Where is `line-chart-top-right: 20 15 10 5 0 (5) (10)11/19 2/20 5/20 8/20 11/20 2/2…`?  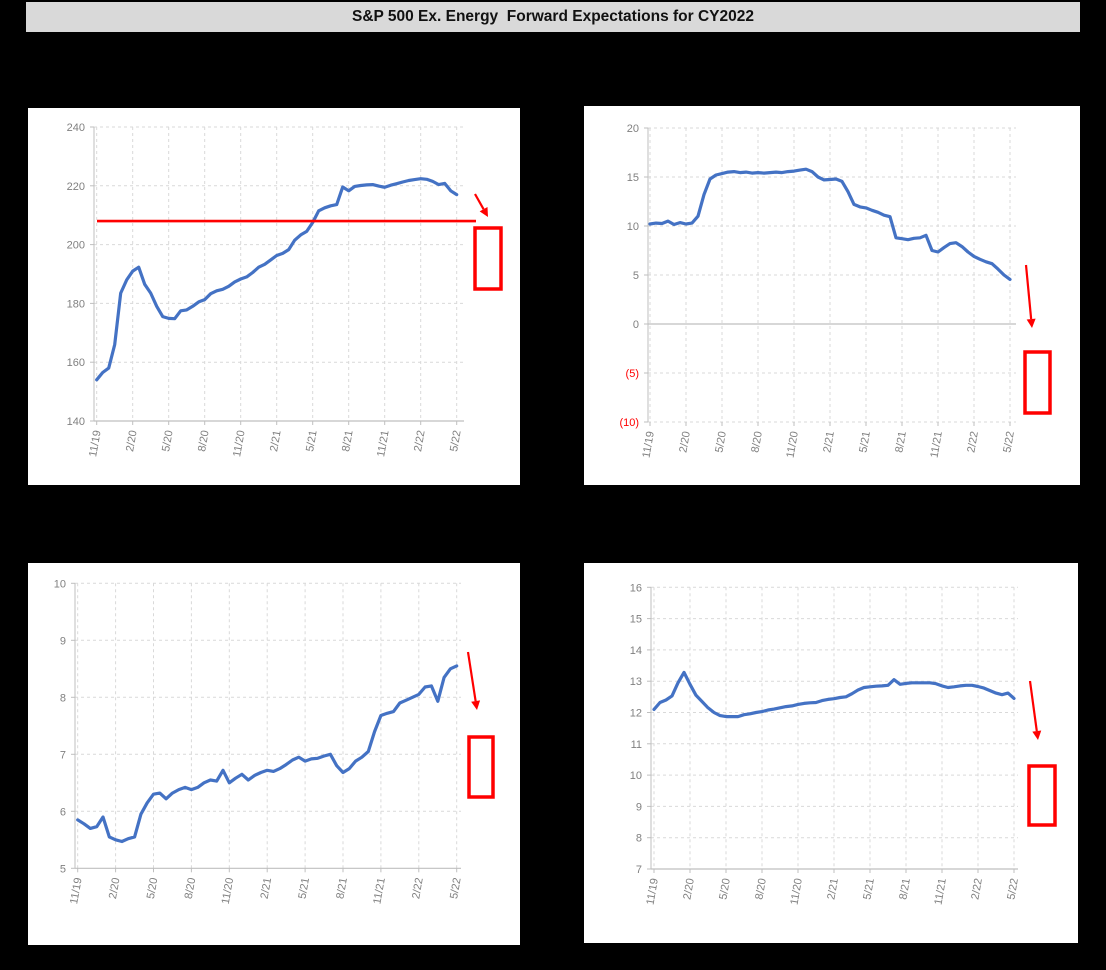 line-chart-top-right: 20 15 10 5 0 (5) (10)11/19 2/20 5/20 8/20 11/20 2/2… is located at coordinates (835, 291).